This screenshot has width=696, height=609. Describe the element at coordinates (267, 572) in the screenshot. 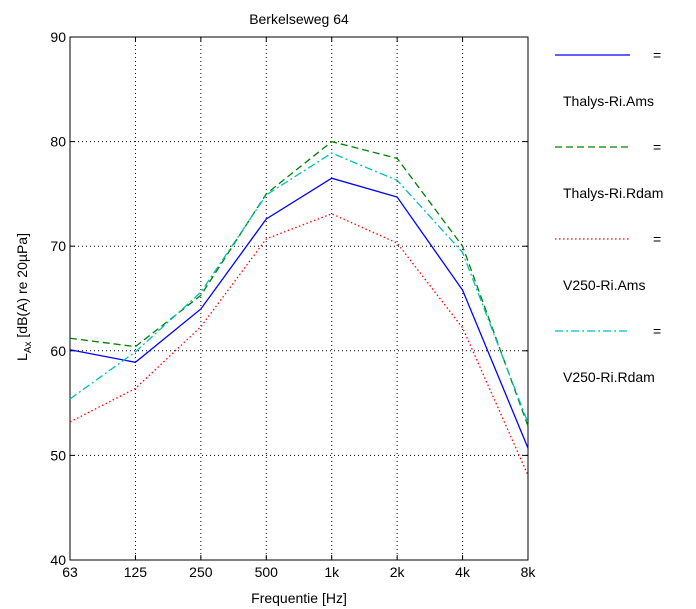

I see `x-tick-label: 500` at that location.